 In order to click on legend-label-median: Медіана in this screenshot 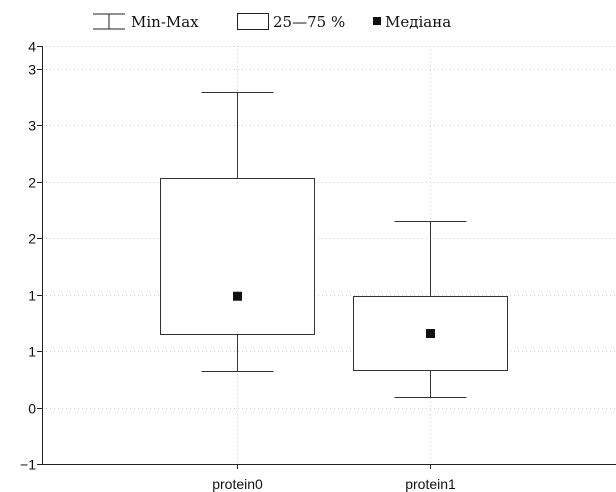, I will do `click(418, 22)`.